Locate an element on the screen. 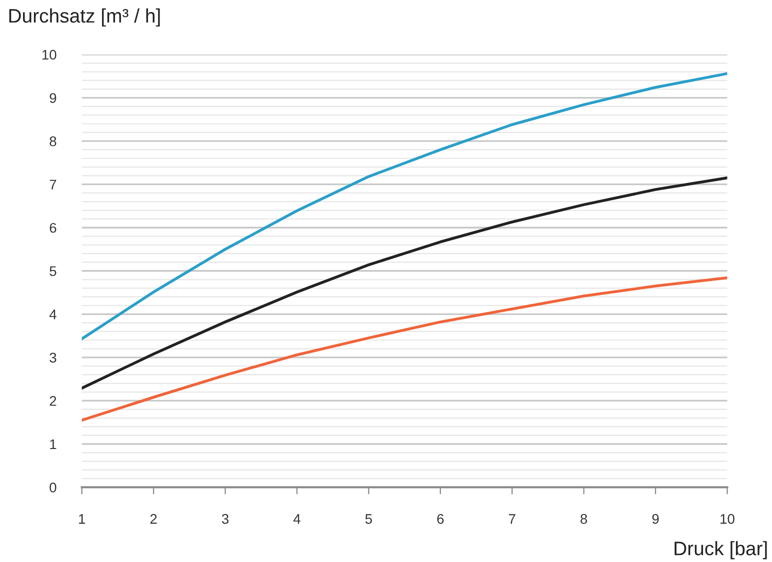  y-tick-label: 3 is located at coordinates (53, 357).